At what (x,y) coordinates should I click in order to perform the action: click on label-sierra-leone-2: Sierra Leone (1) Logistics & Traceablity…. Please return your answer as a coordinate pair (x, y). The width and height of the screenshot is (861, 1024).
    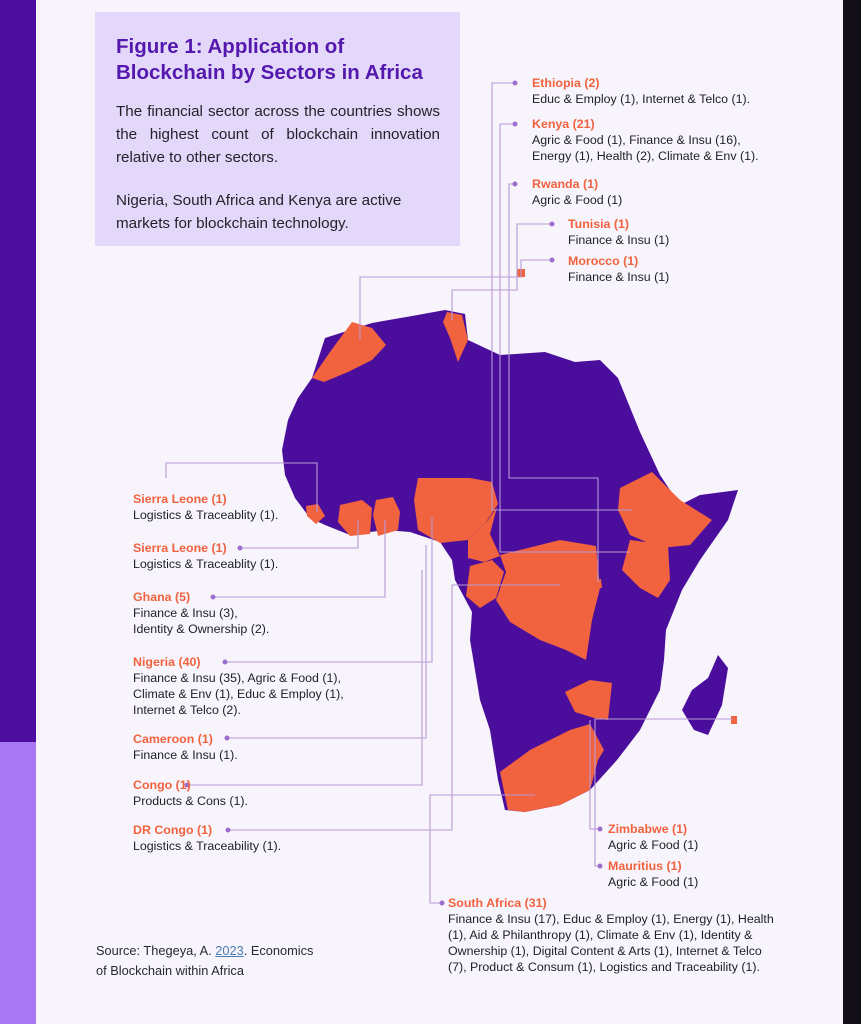
    Looking at the image, I should click on (205, 556).